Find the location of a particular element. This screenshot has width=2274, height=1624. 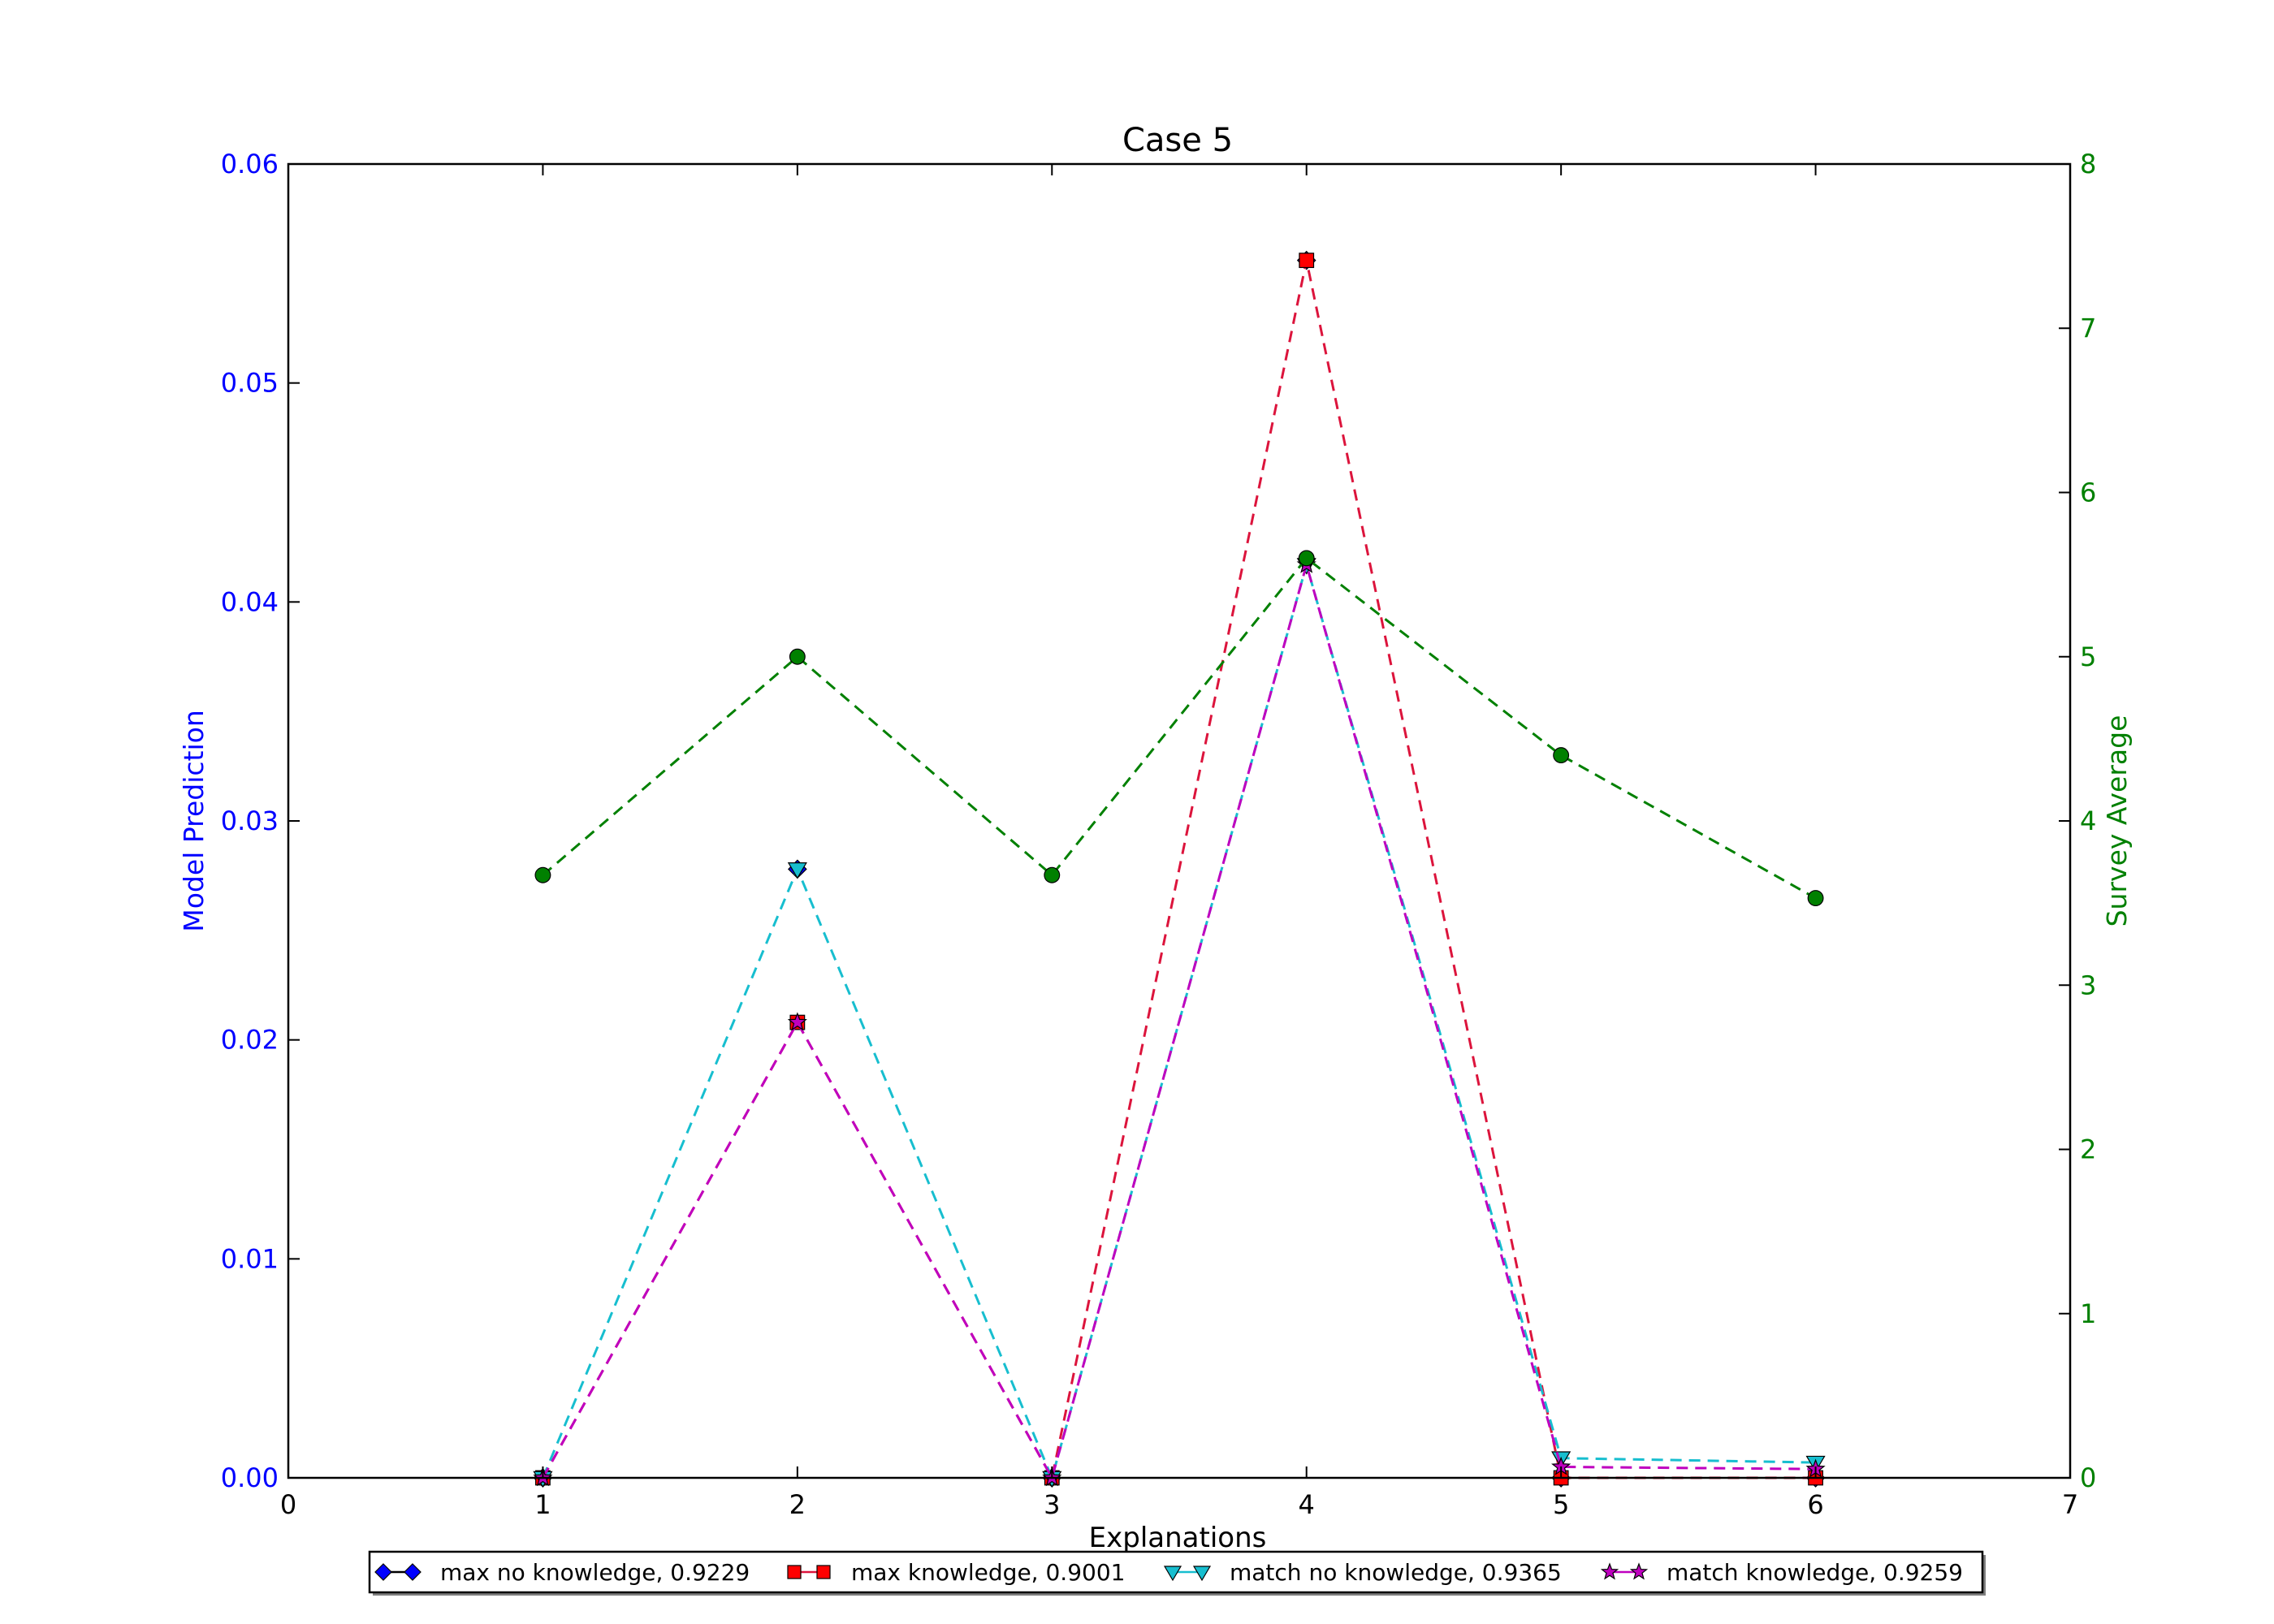

chart-title: Case 5 is located at coordinates (1177, 141).